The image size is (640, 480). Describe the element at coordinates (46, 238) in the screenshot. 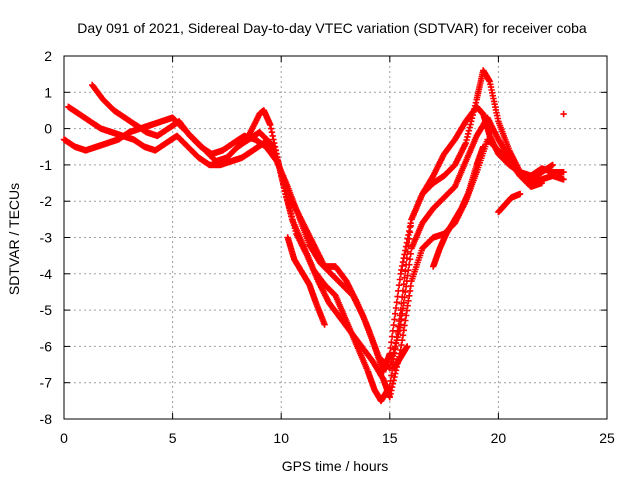

I see `y-tick-label: -3` at that location.